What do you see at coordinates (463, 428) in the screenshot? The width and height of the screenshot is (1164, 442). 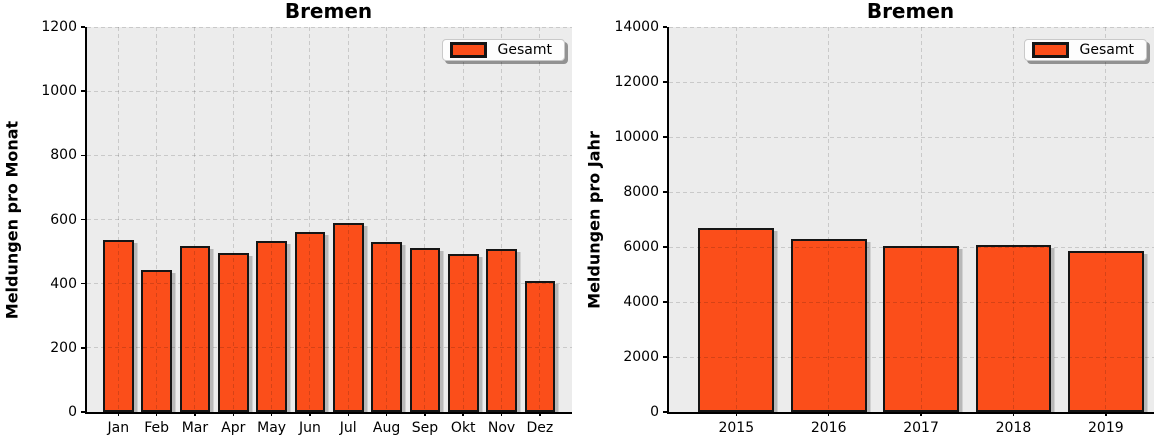 I see `x-tick-label: Okt` at bounding box center [463, 428].